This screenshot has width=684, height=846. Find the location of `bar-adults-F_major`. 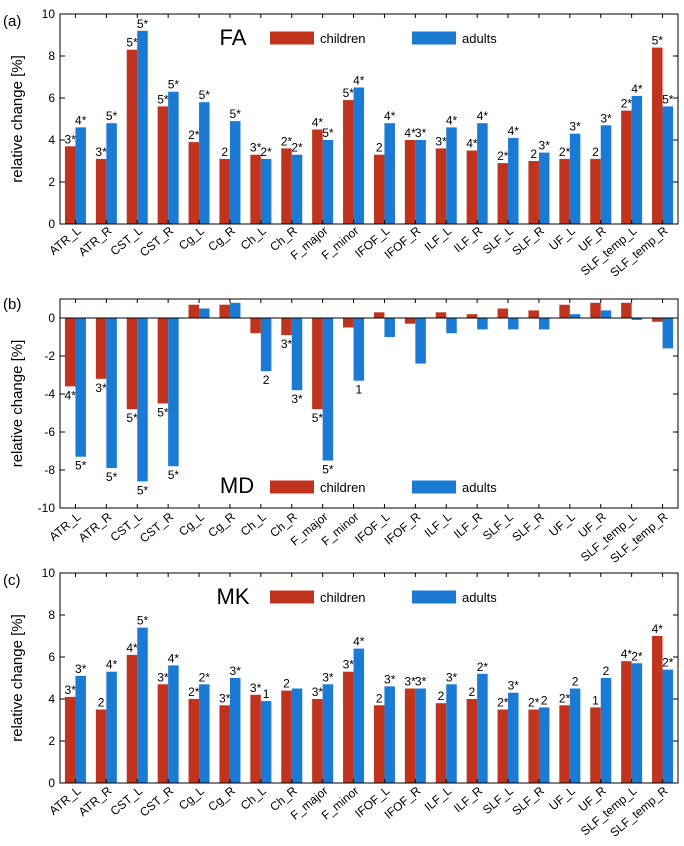

bar-adults-F_major is located at coordinates (328, 182).